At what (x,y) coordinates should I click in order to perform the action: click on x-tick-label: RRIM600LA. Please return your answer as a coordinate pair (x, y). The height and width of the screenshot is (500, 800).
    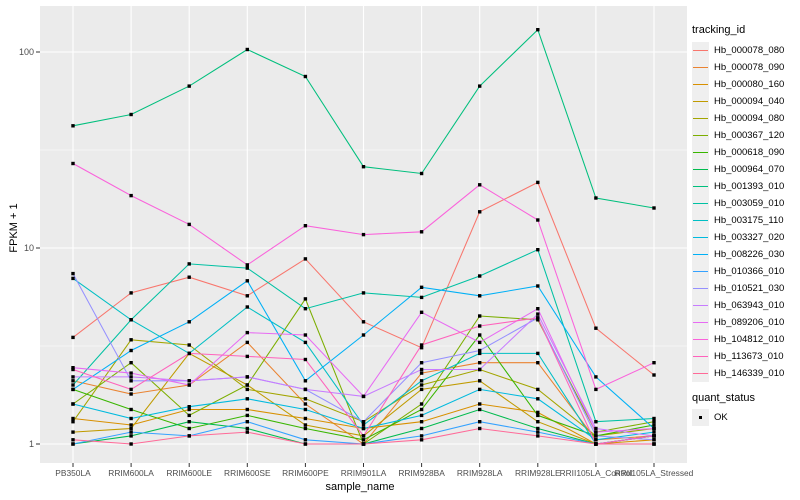
    Looking at the image, I should click on (131, 473).